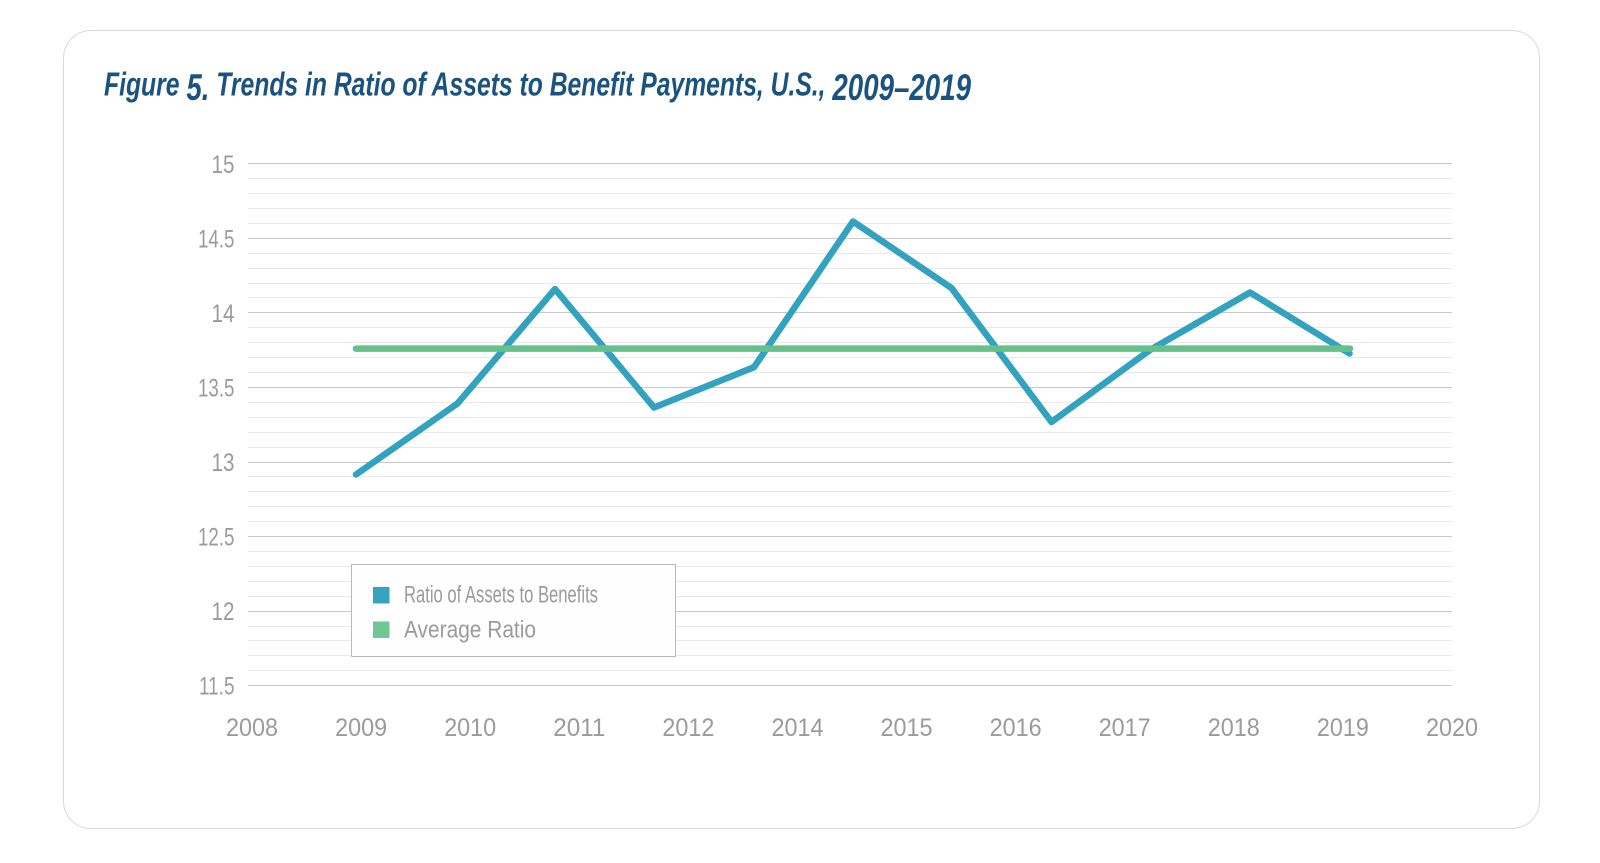 This screenshot has height=863, width=1600. I want to click on svg-text: 12, so click(223, 612).